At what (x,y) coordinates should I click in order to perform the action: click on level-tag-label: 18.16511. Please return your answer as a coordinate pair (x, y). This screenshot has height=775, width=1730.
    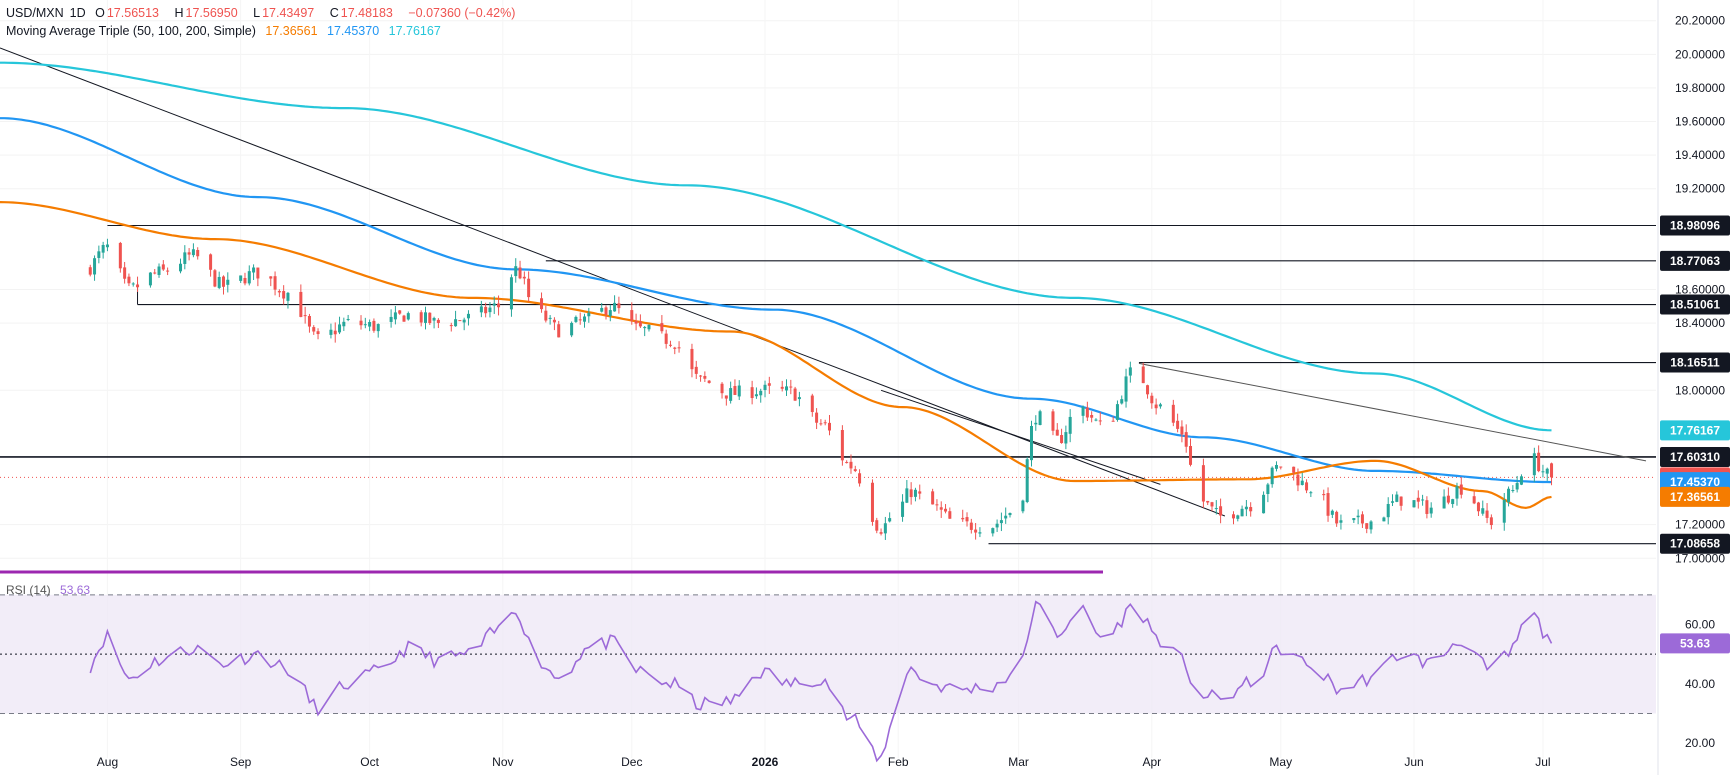
    Looking at the image, I should click on (1695, 363).